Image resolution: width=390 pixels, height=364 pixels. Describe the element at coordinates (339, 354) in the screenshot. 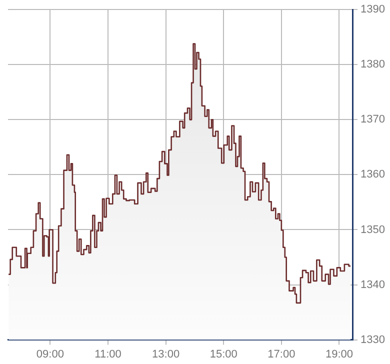

I see `x-tick-label: 19:00` at that location.